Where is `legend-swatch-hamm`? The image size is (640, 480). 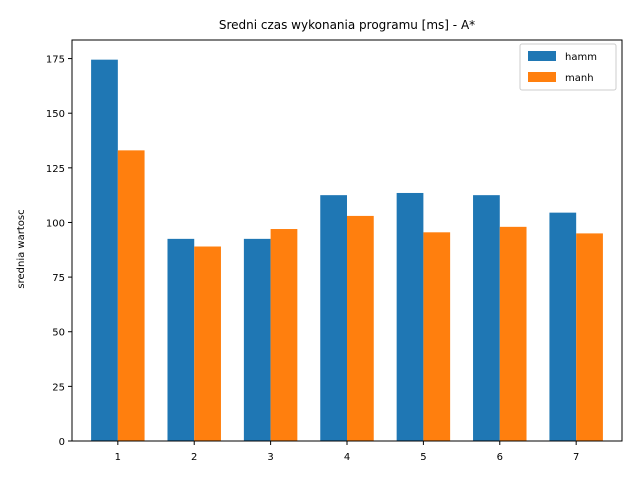
legend-swatch-hamm is located at coordinates (542, 56).